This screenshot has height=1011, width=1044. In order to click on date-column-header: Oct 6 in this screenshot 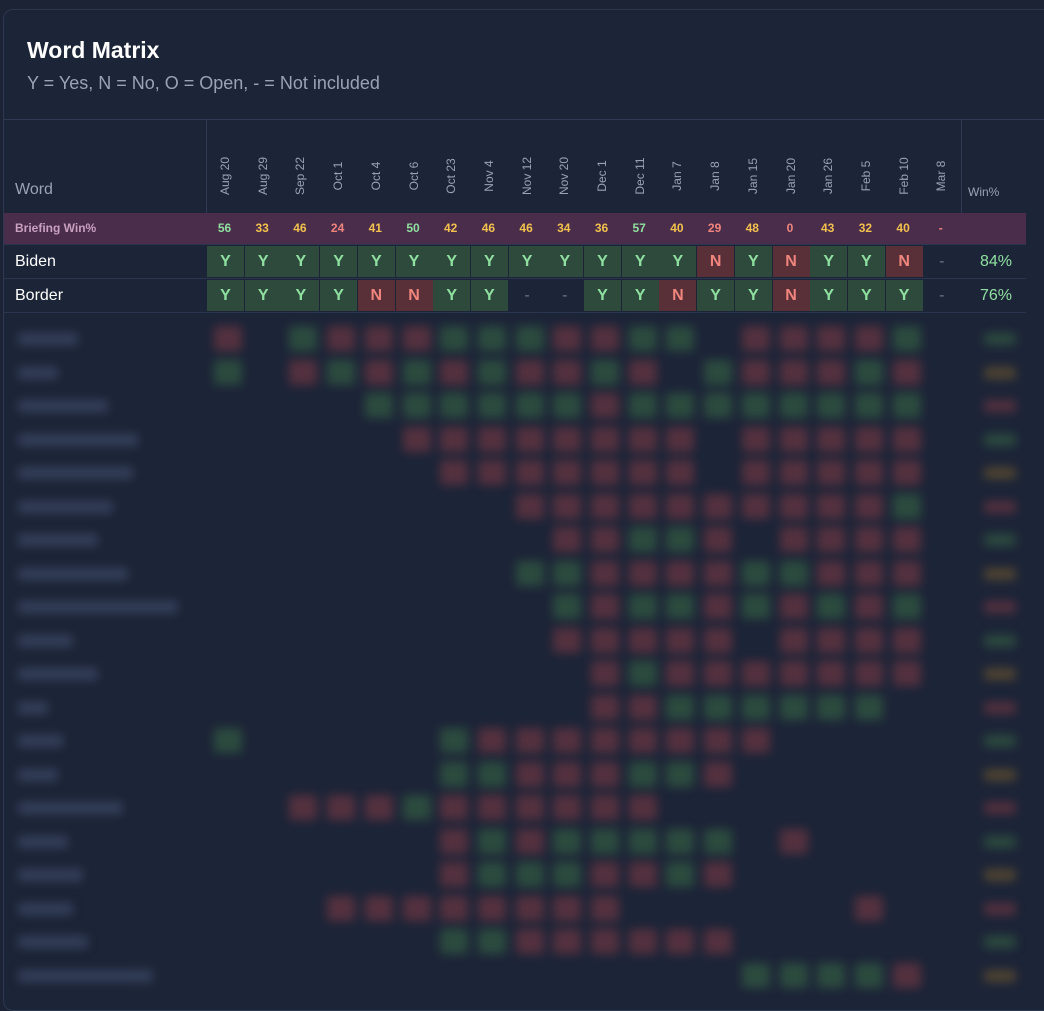, I will do `click(414, 166)`.